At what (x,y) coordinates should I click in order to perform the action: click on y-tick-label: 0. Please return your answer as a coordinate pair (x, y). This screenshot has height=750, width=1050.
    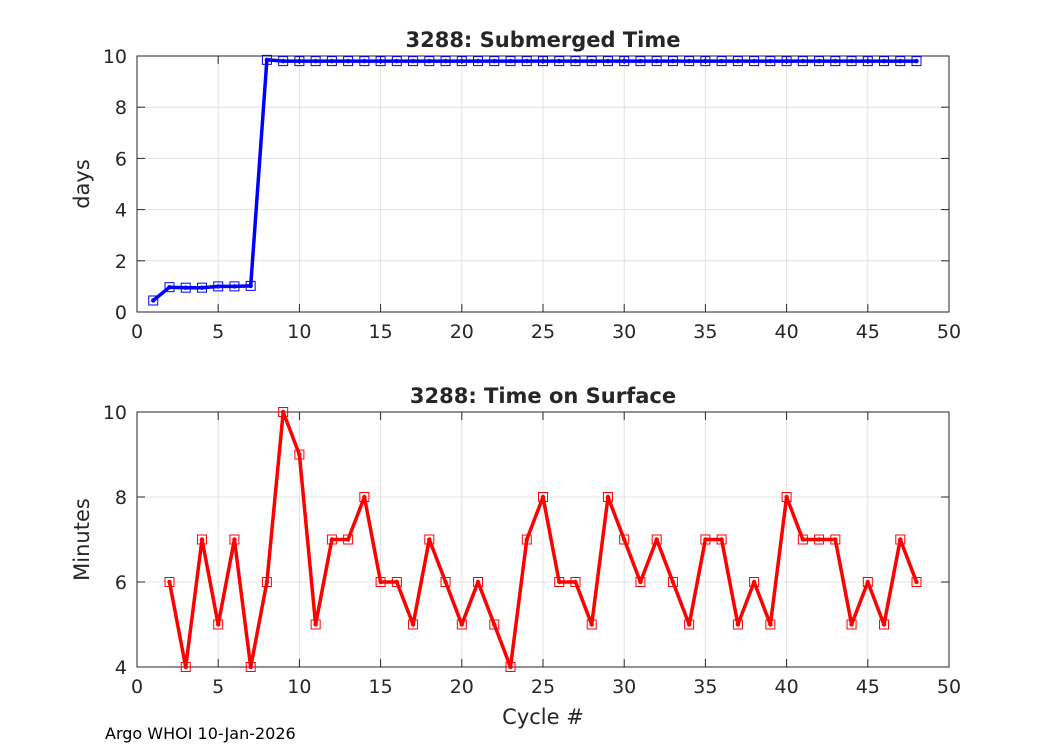
    Looking at the image, I should click on (121, 313).